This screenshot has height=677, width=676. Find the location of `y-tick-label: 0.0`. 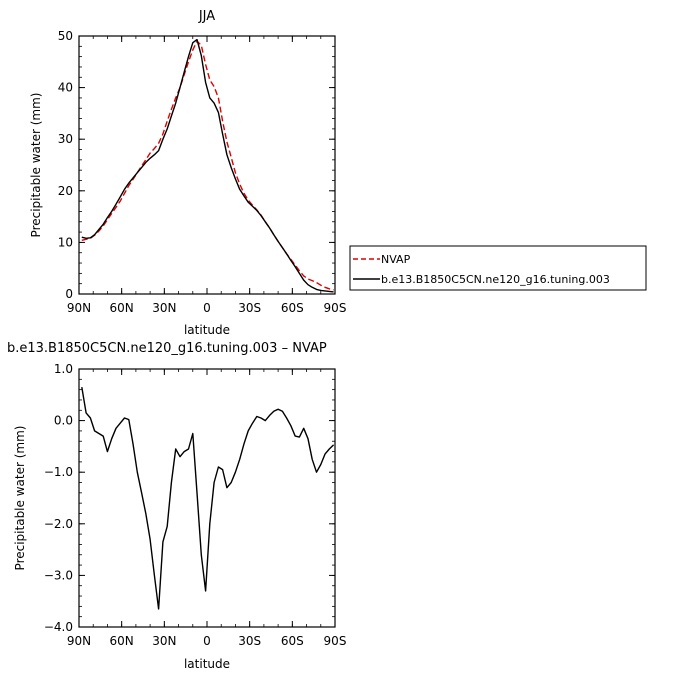

y-tick-label: 0.0 is located at coordinates (63, 421).